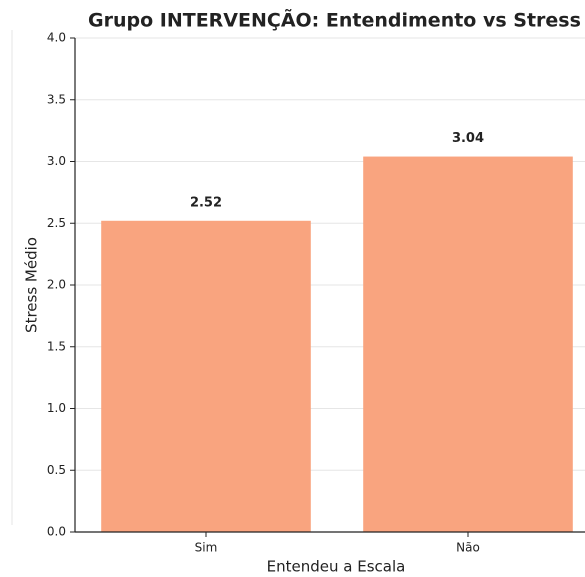 The image size is (585, 577). I want to click on x-tick-label: Não, so click(468, 548).